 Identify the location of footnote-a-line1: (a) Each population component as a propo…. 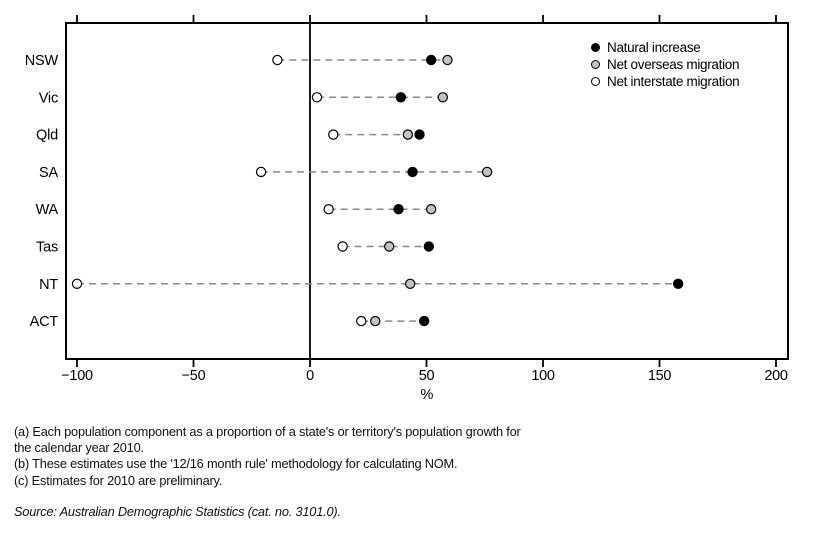
(267, 431).